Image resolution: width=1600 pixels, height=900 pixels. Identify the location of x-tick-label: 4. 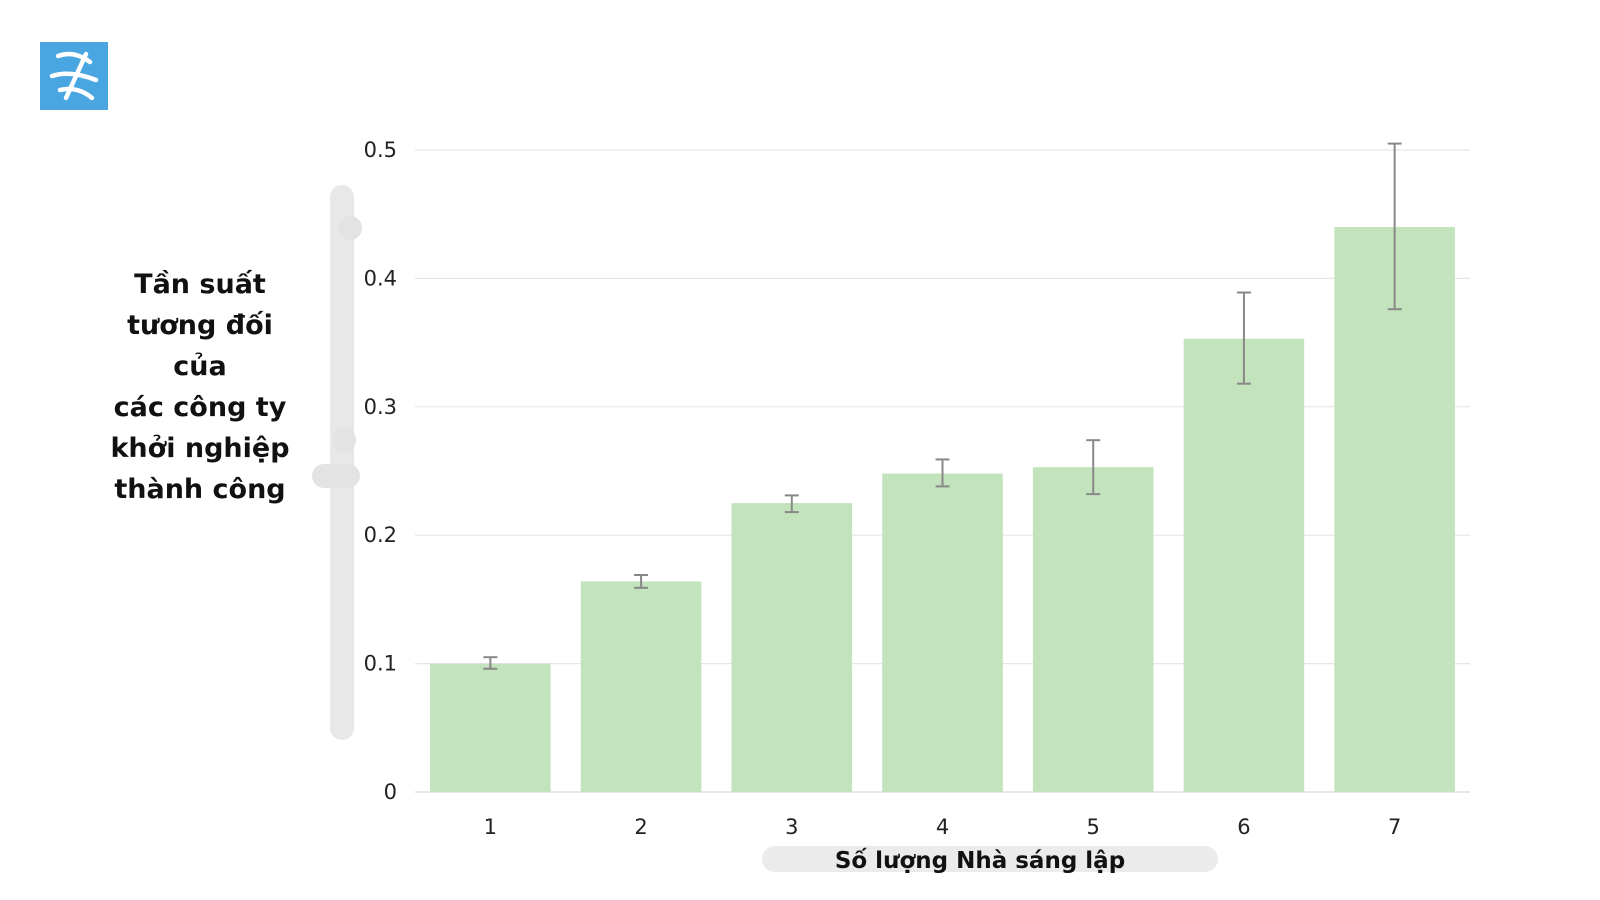
(942, 827).